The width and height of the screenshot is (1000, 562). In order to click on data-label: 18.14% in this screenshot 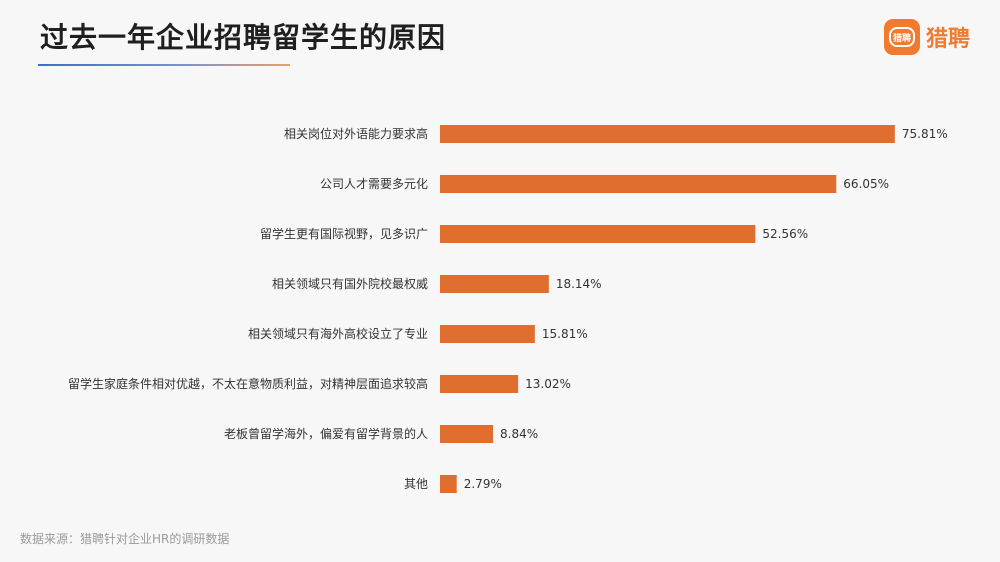, I will do `click(579, 284)`.